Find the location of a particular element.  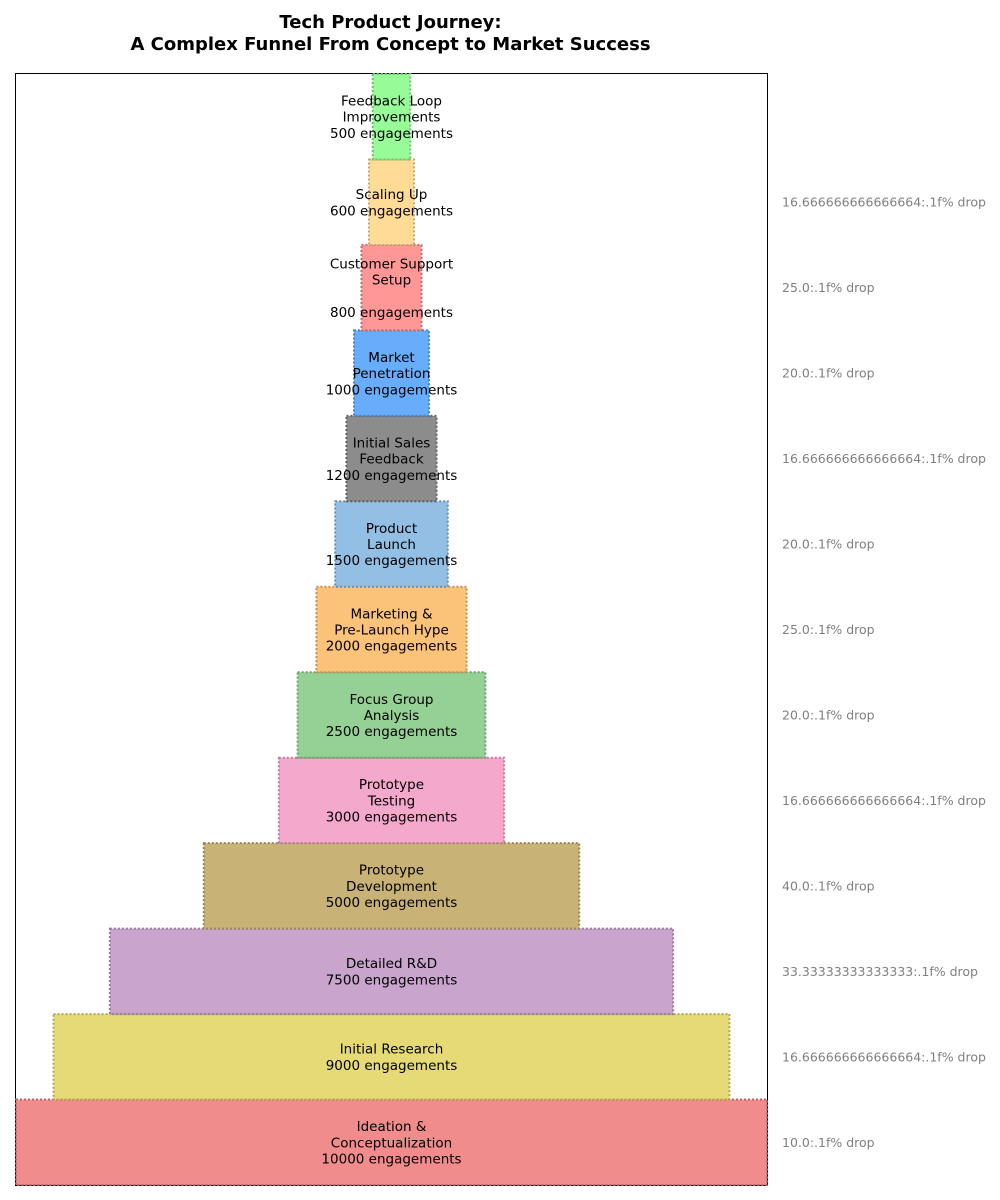

stage-label-product-launch: Product Launch 1500 engagements is located at coordinates (392, 545).